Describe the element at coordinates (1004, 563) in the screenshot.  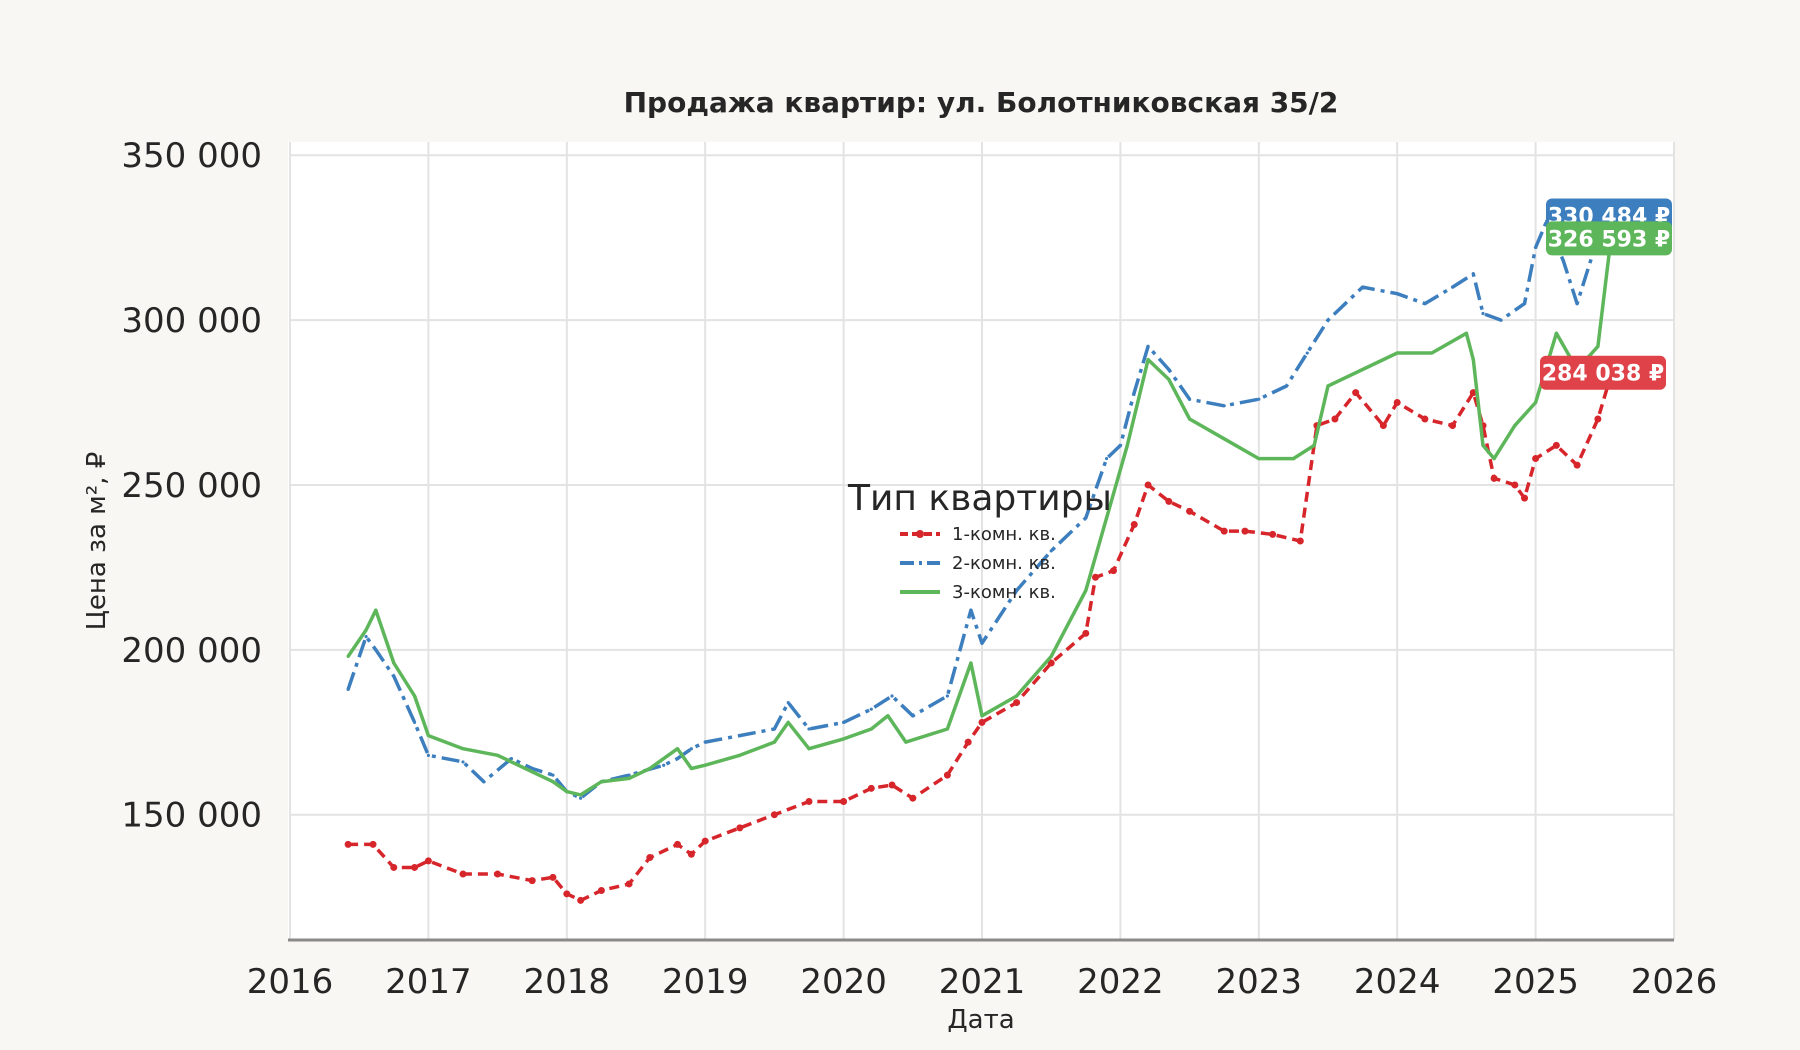
I see `legend-entry-label: 2-комн. кв.` at that location.